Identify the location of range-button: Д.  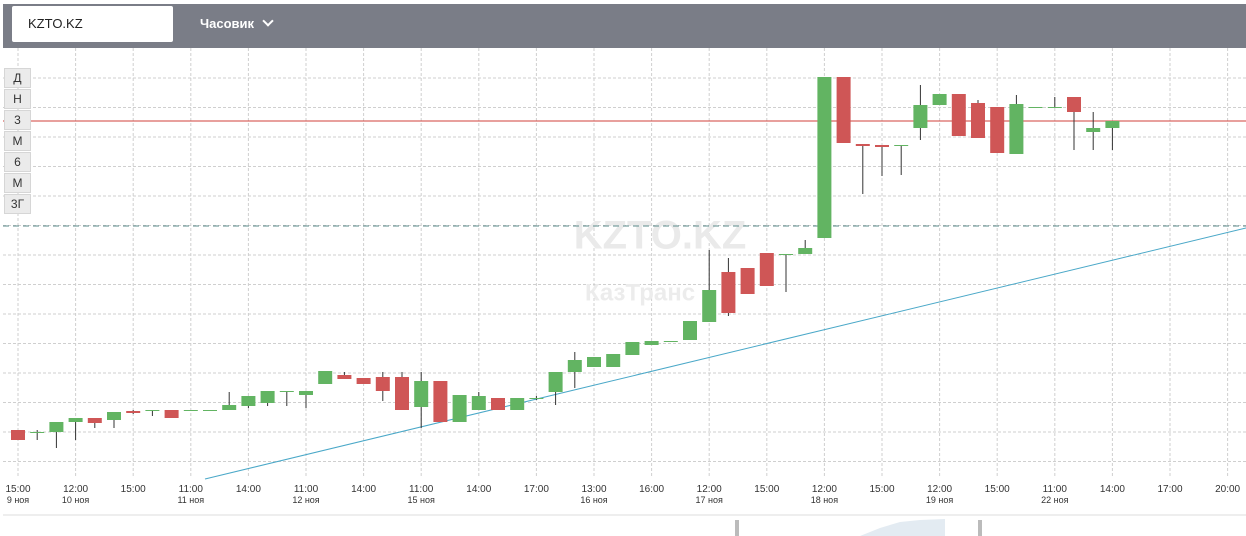
(17, 78).